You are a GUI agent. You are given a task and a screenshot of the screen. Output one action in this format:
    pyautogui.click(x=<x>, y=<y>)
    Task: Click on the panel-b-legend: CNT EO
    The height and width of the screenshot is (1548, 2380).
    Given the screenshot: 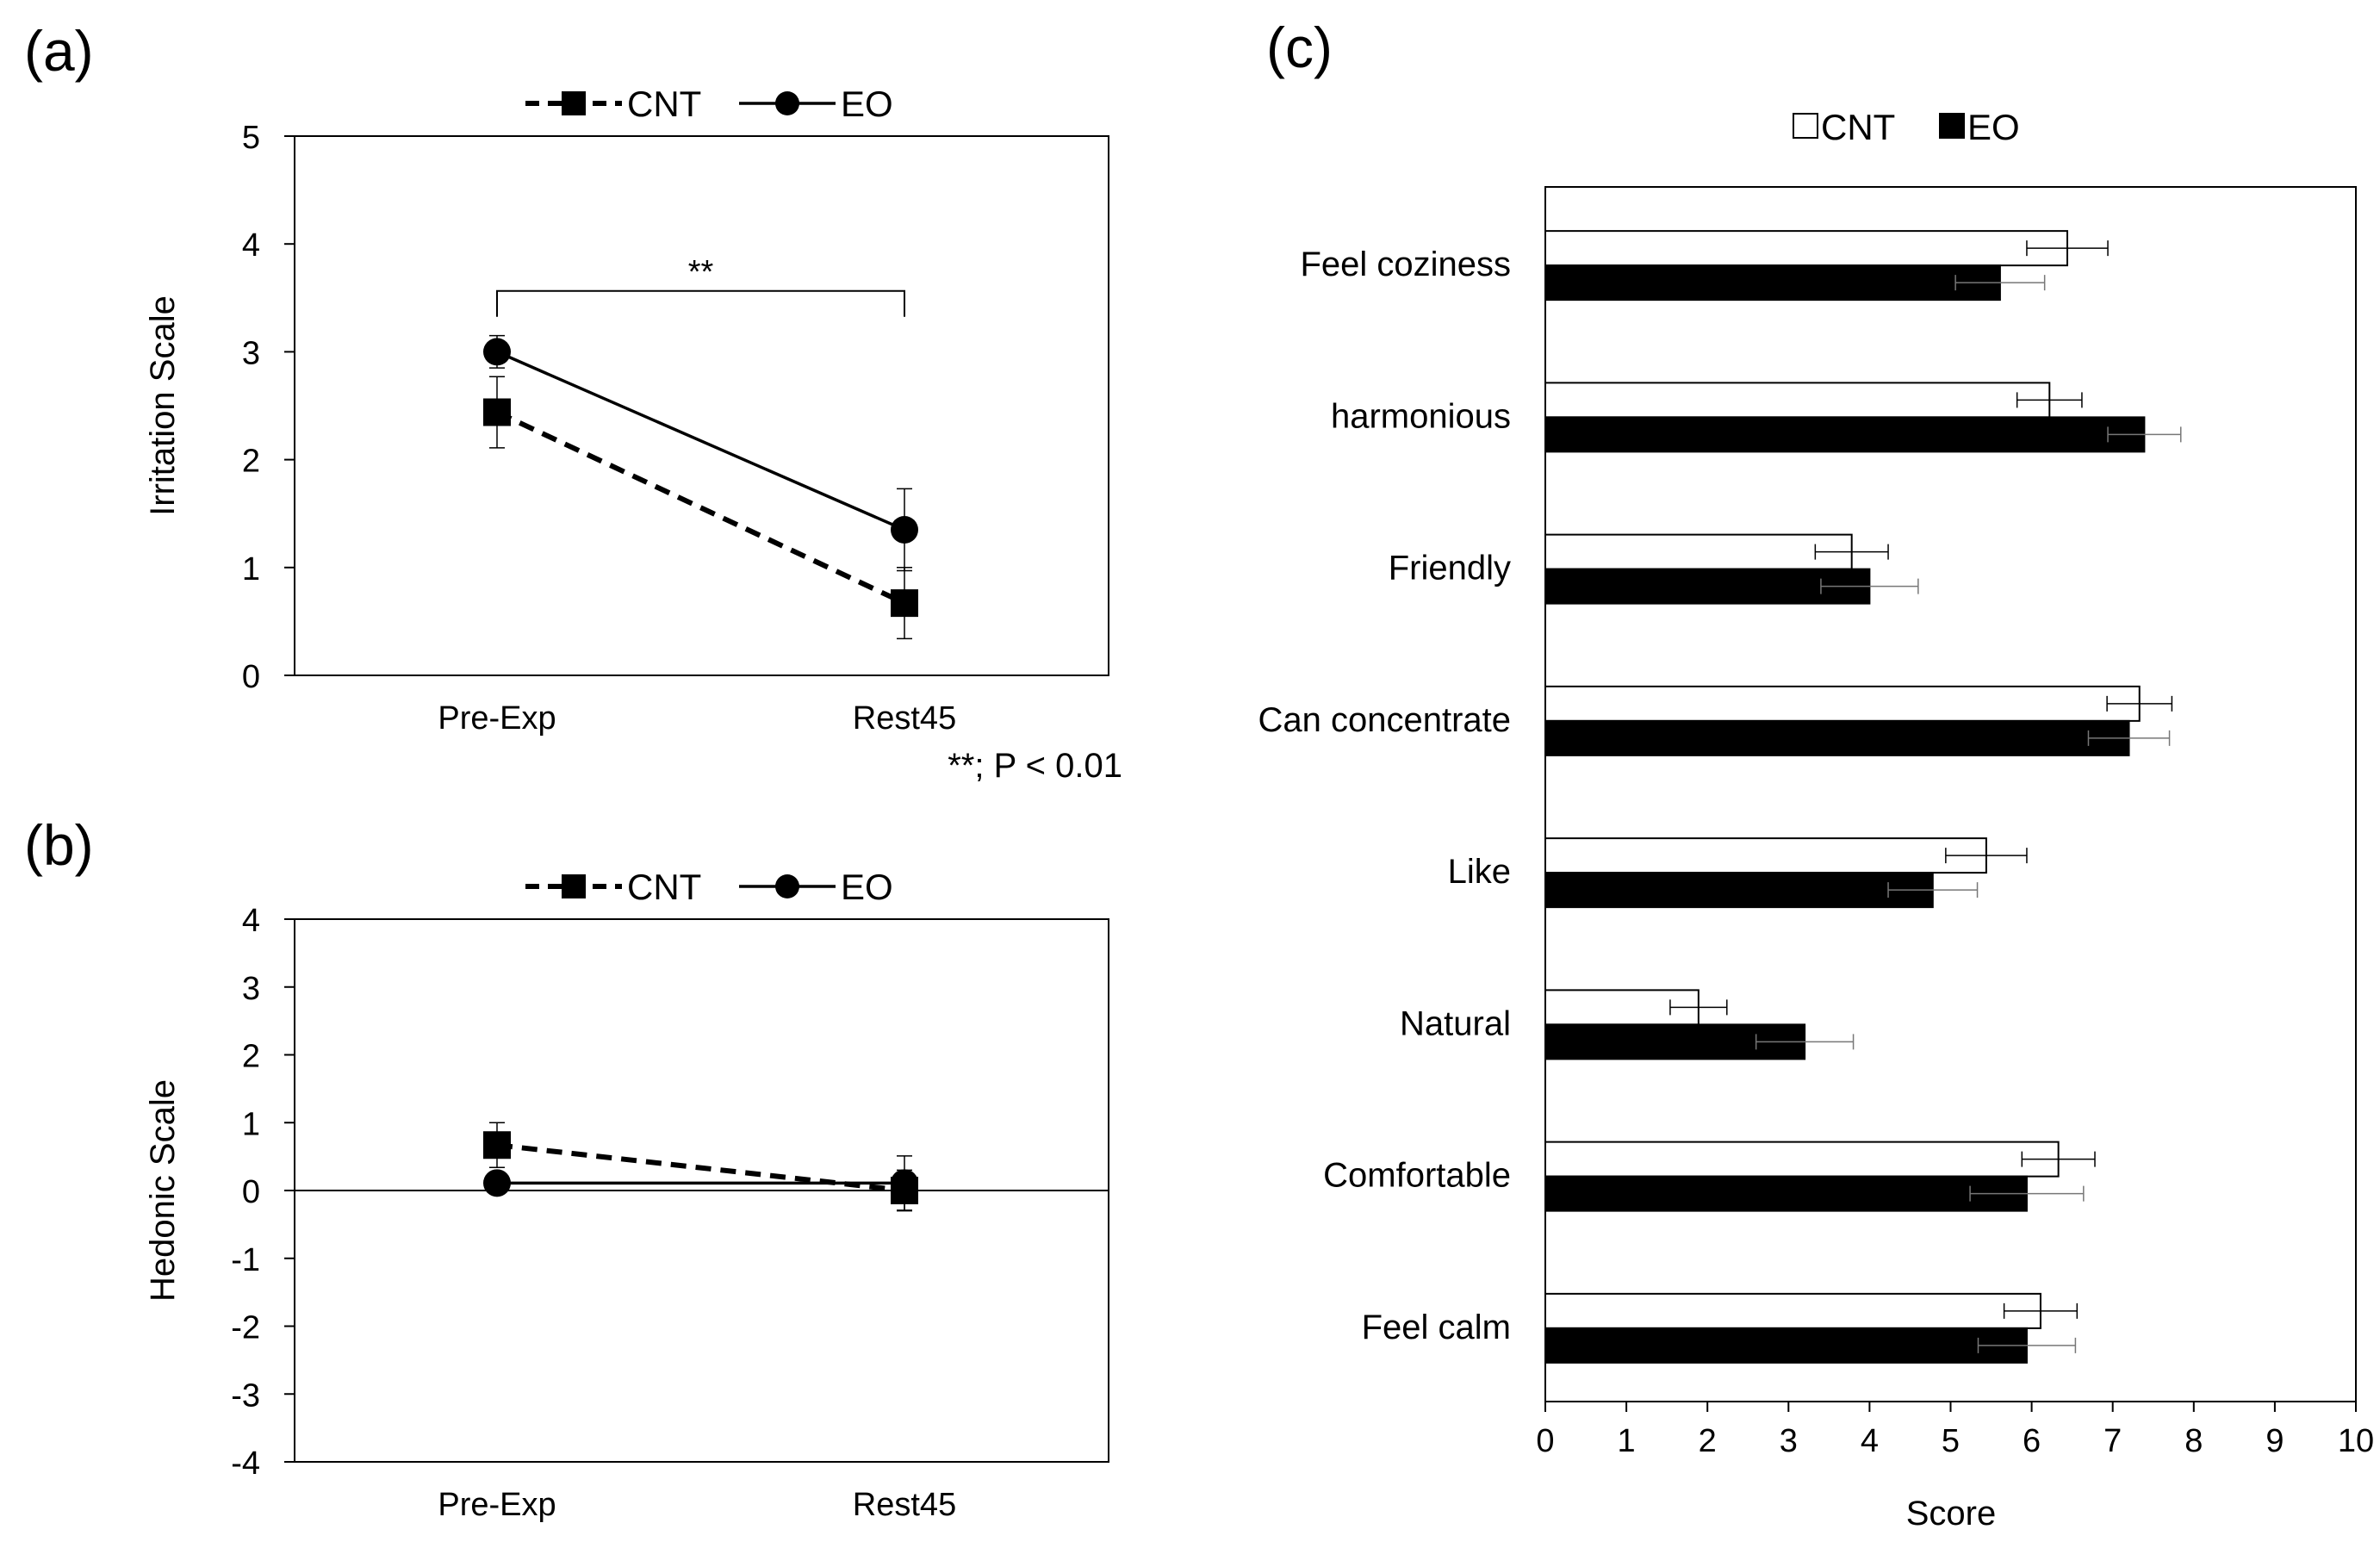 What is the action you would take?
    pyautogui.click(x=709, y=887)
    